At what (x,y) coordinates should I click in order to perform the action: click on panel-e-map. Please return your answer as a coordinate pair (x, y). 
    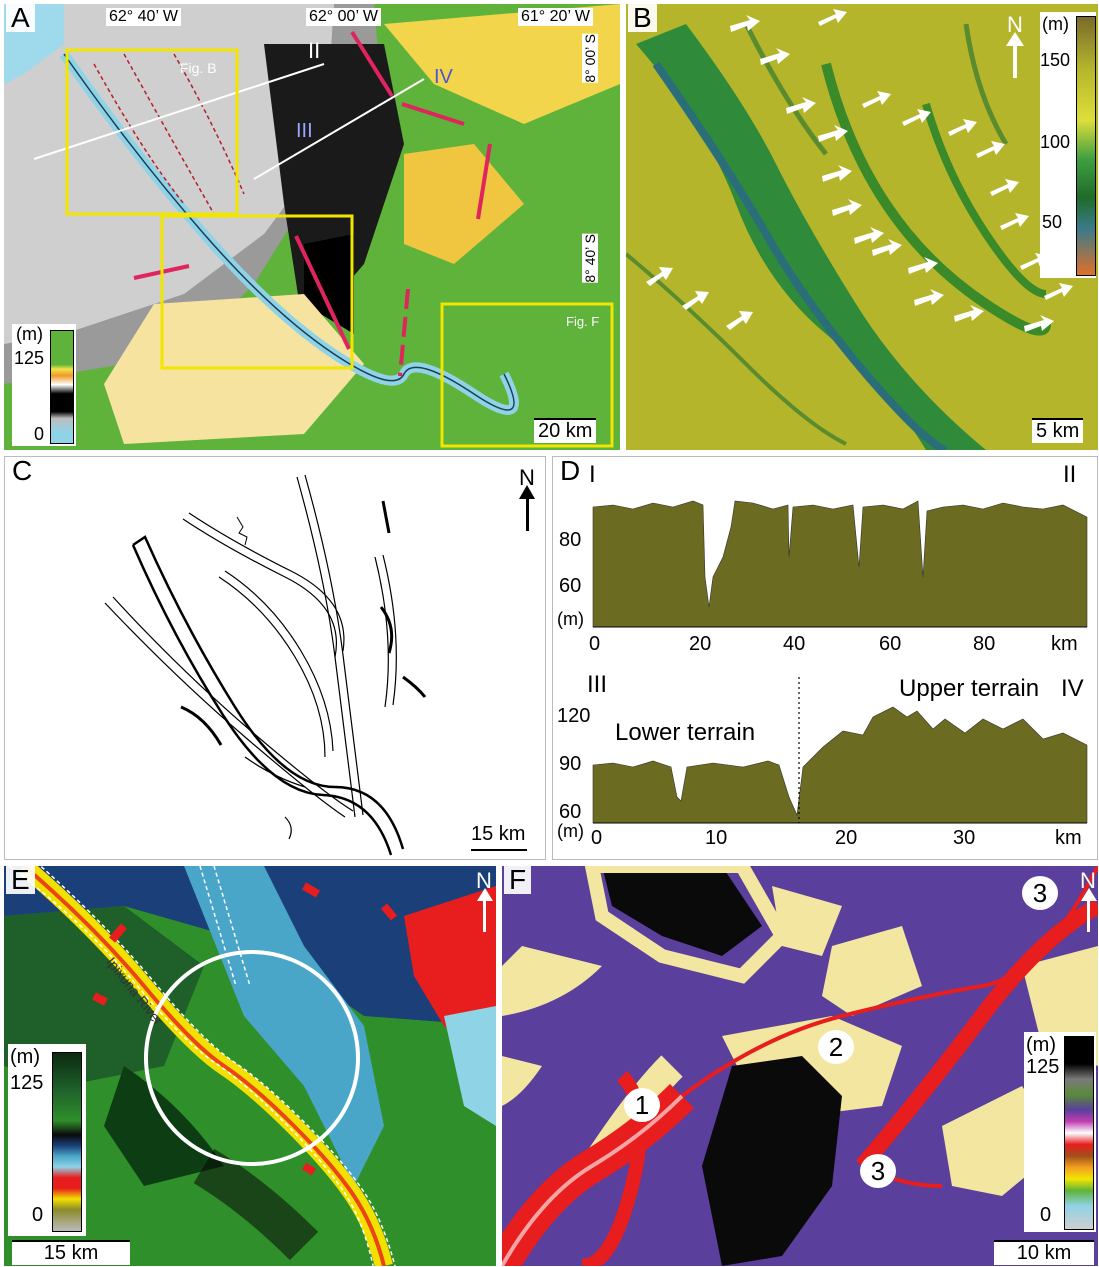
    Looking at the image, I should click on (250, 1066).